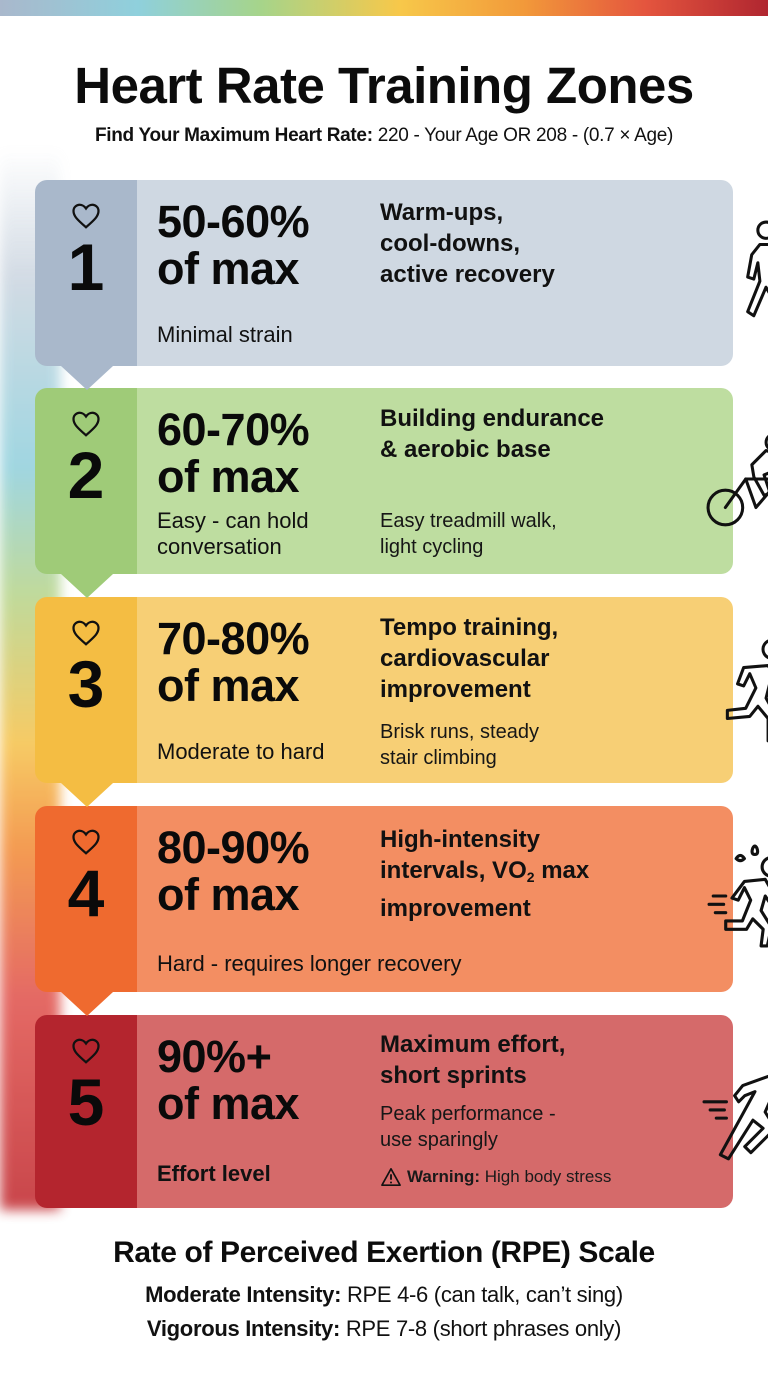 The width and height of the screenshot is (768, 1376). I want to click on example-activities: Easy treadmill walk, light cycling, so click(468, 534).